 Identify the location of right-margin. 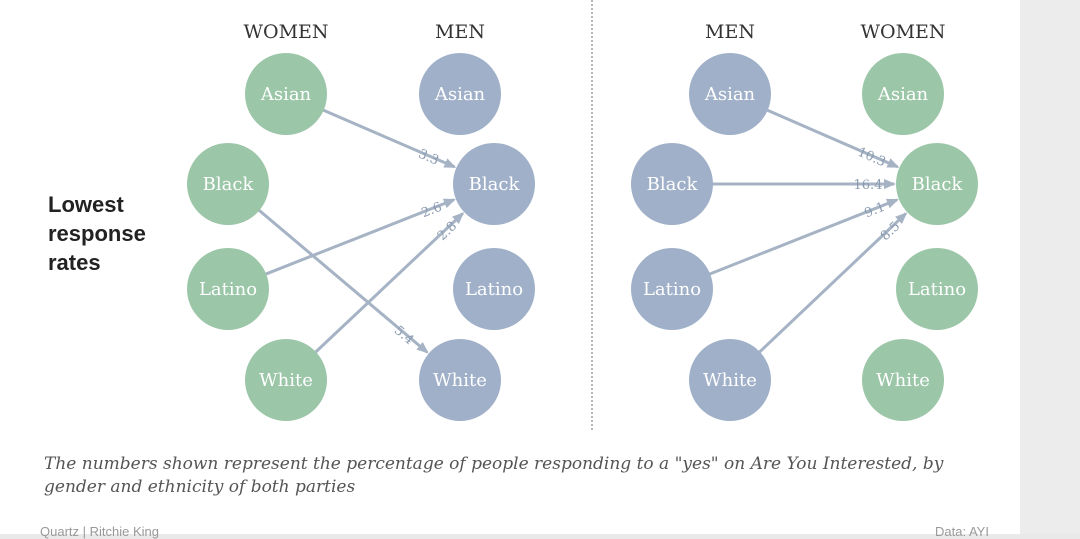
(1050, 267).